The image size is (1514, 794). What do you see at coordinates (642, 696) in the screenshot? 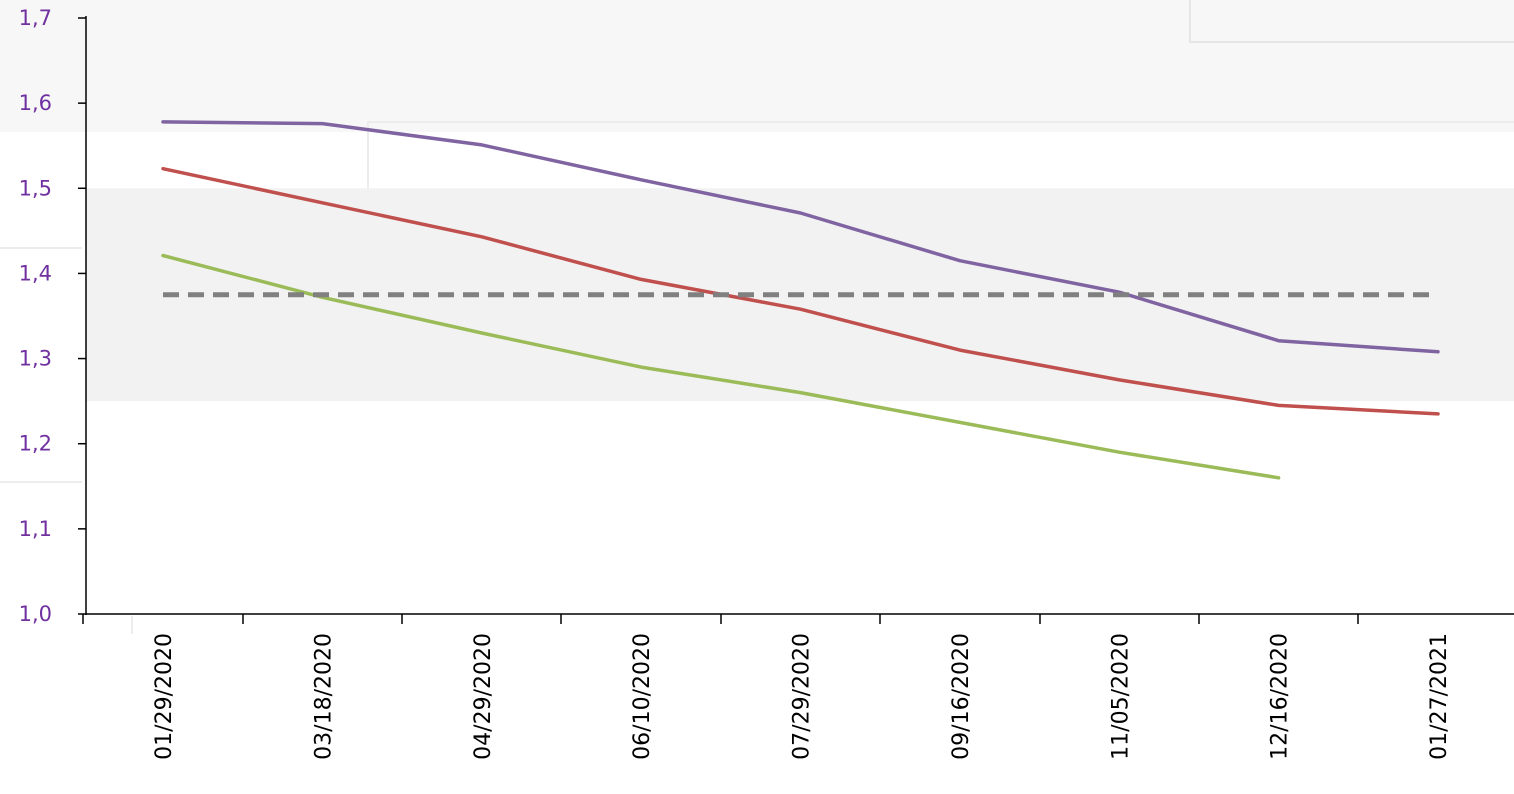
I see `x-tick-label: 06/10/2020` at bounding box center [642, 696].